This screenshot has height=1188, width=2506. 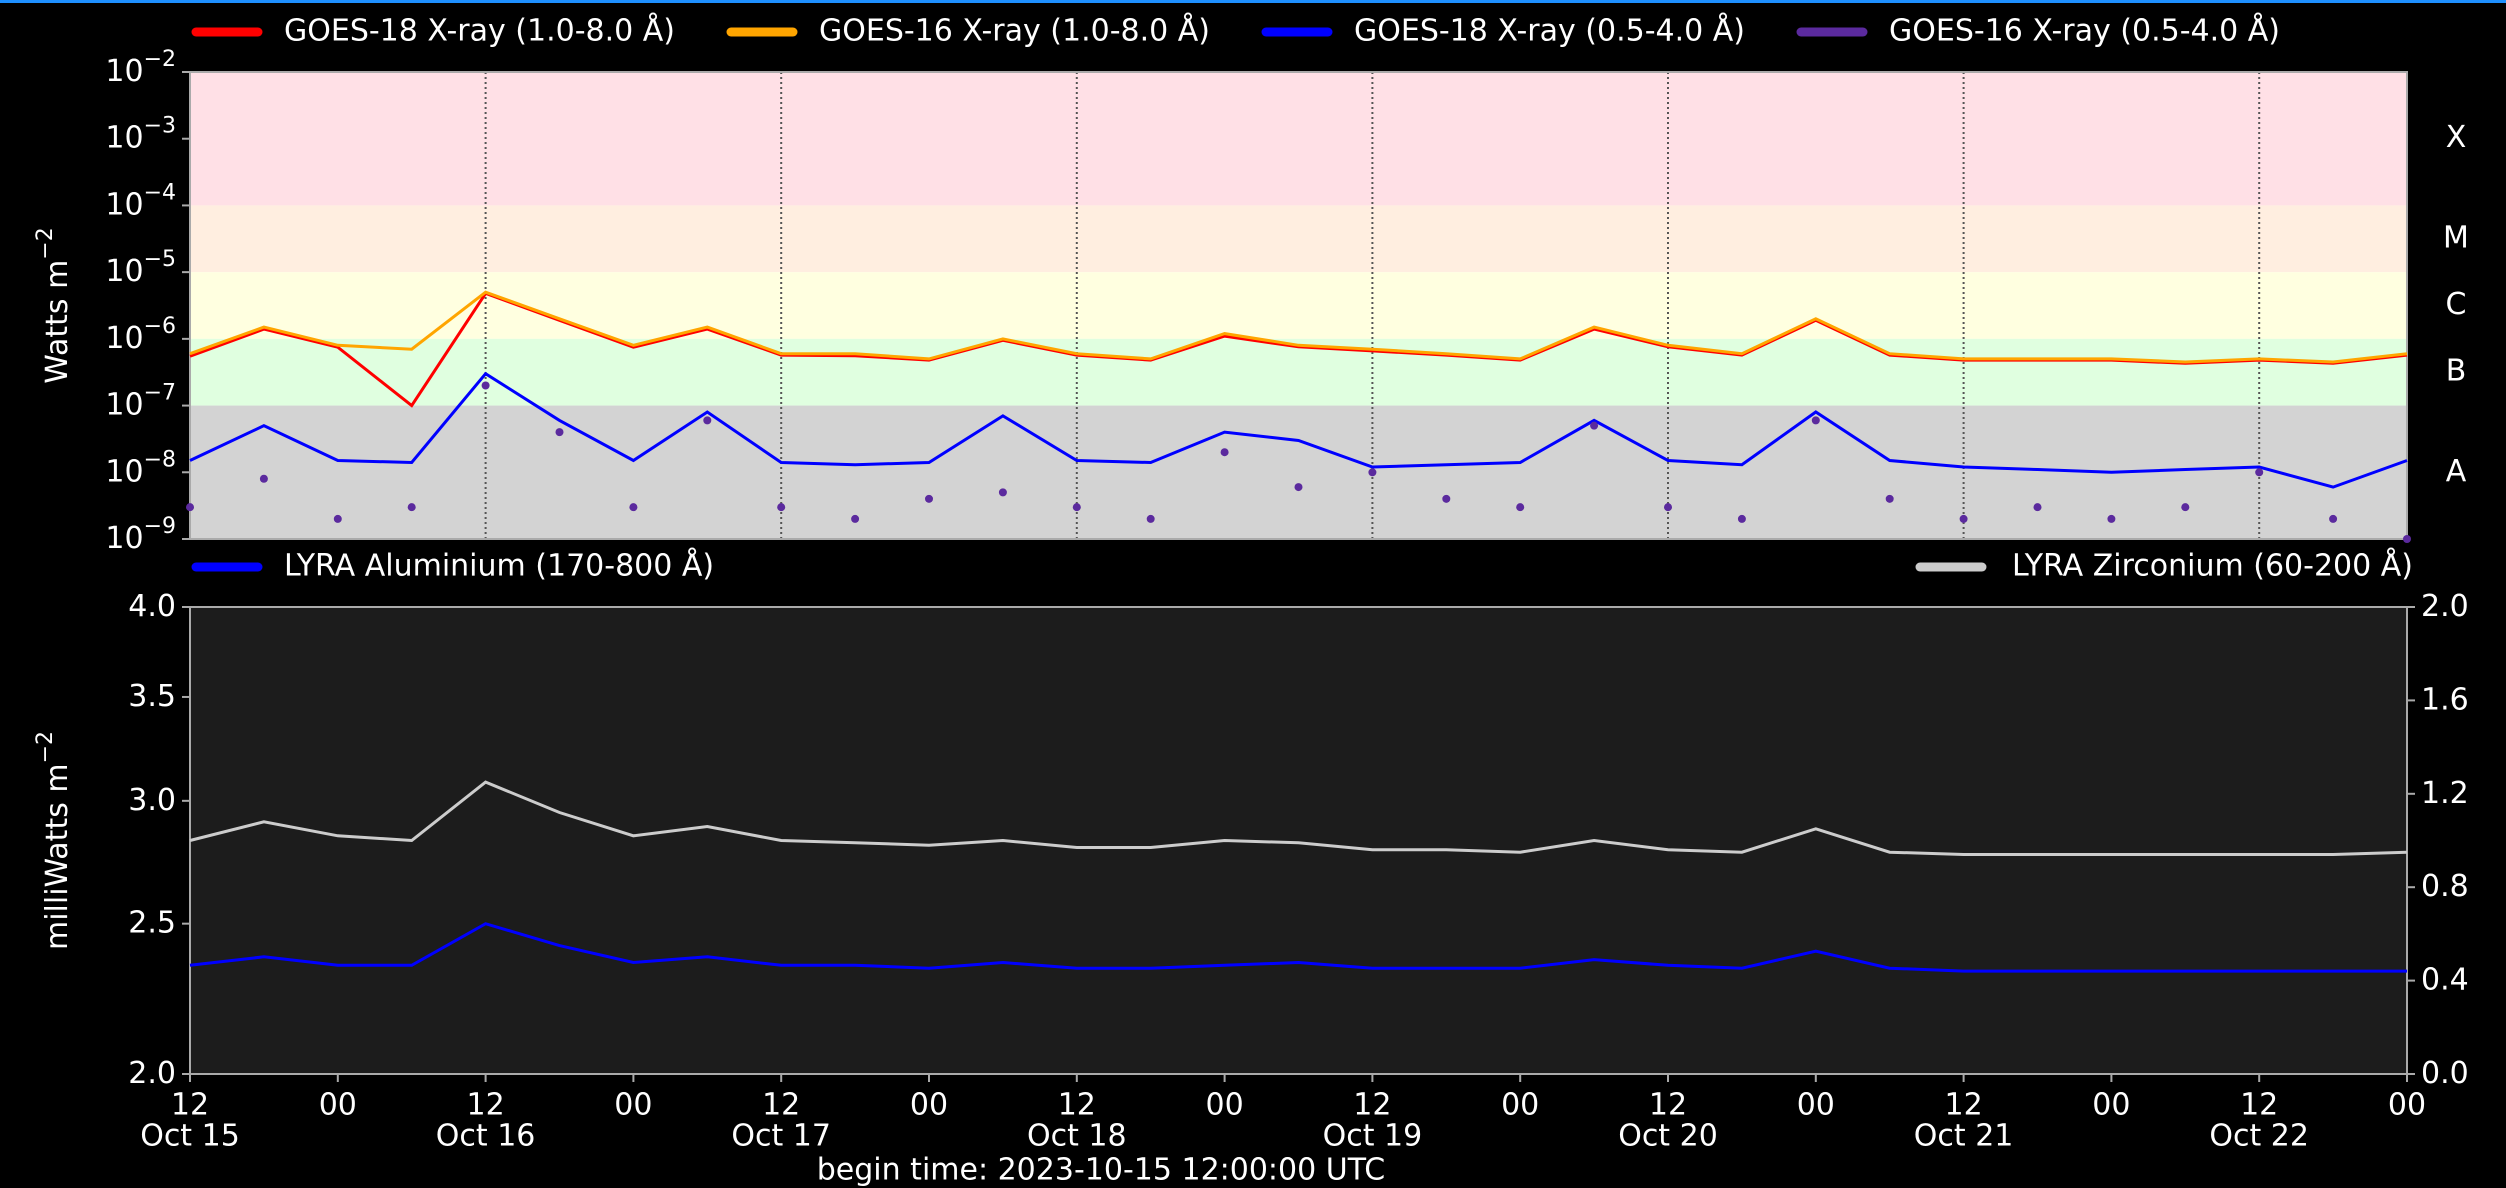 What do you see at coordinates (160, 393) in the screenshot?
I see `y-tick-label-exponent: −7` at bounding box center [160, 393].